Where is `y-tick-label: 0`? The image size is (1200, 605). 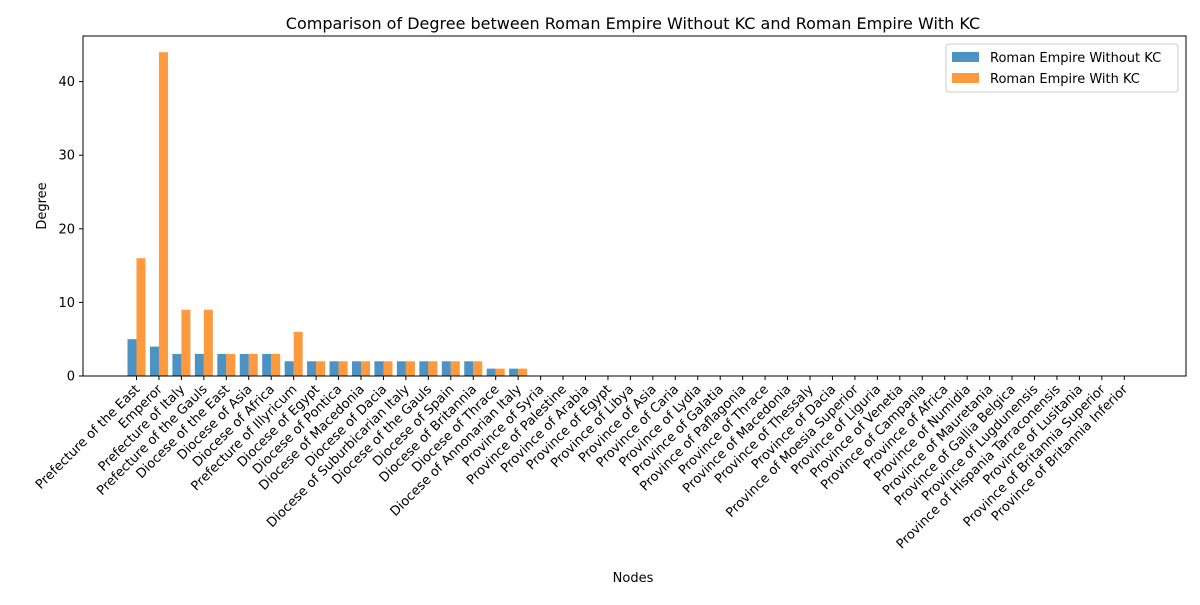
y-tick-label: 0 is located at coordinates (71, 377).